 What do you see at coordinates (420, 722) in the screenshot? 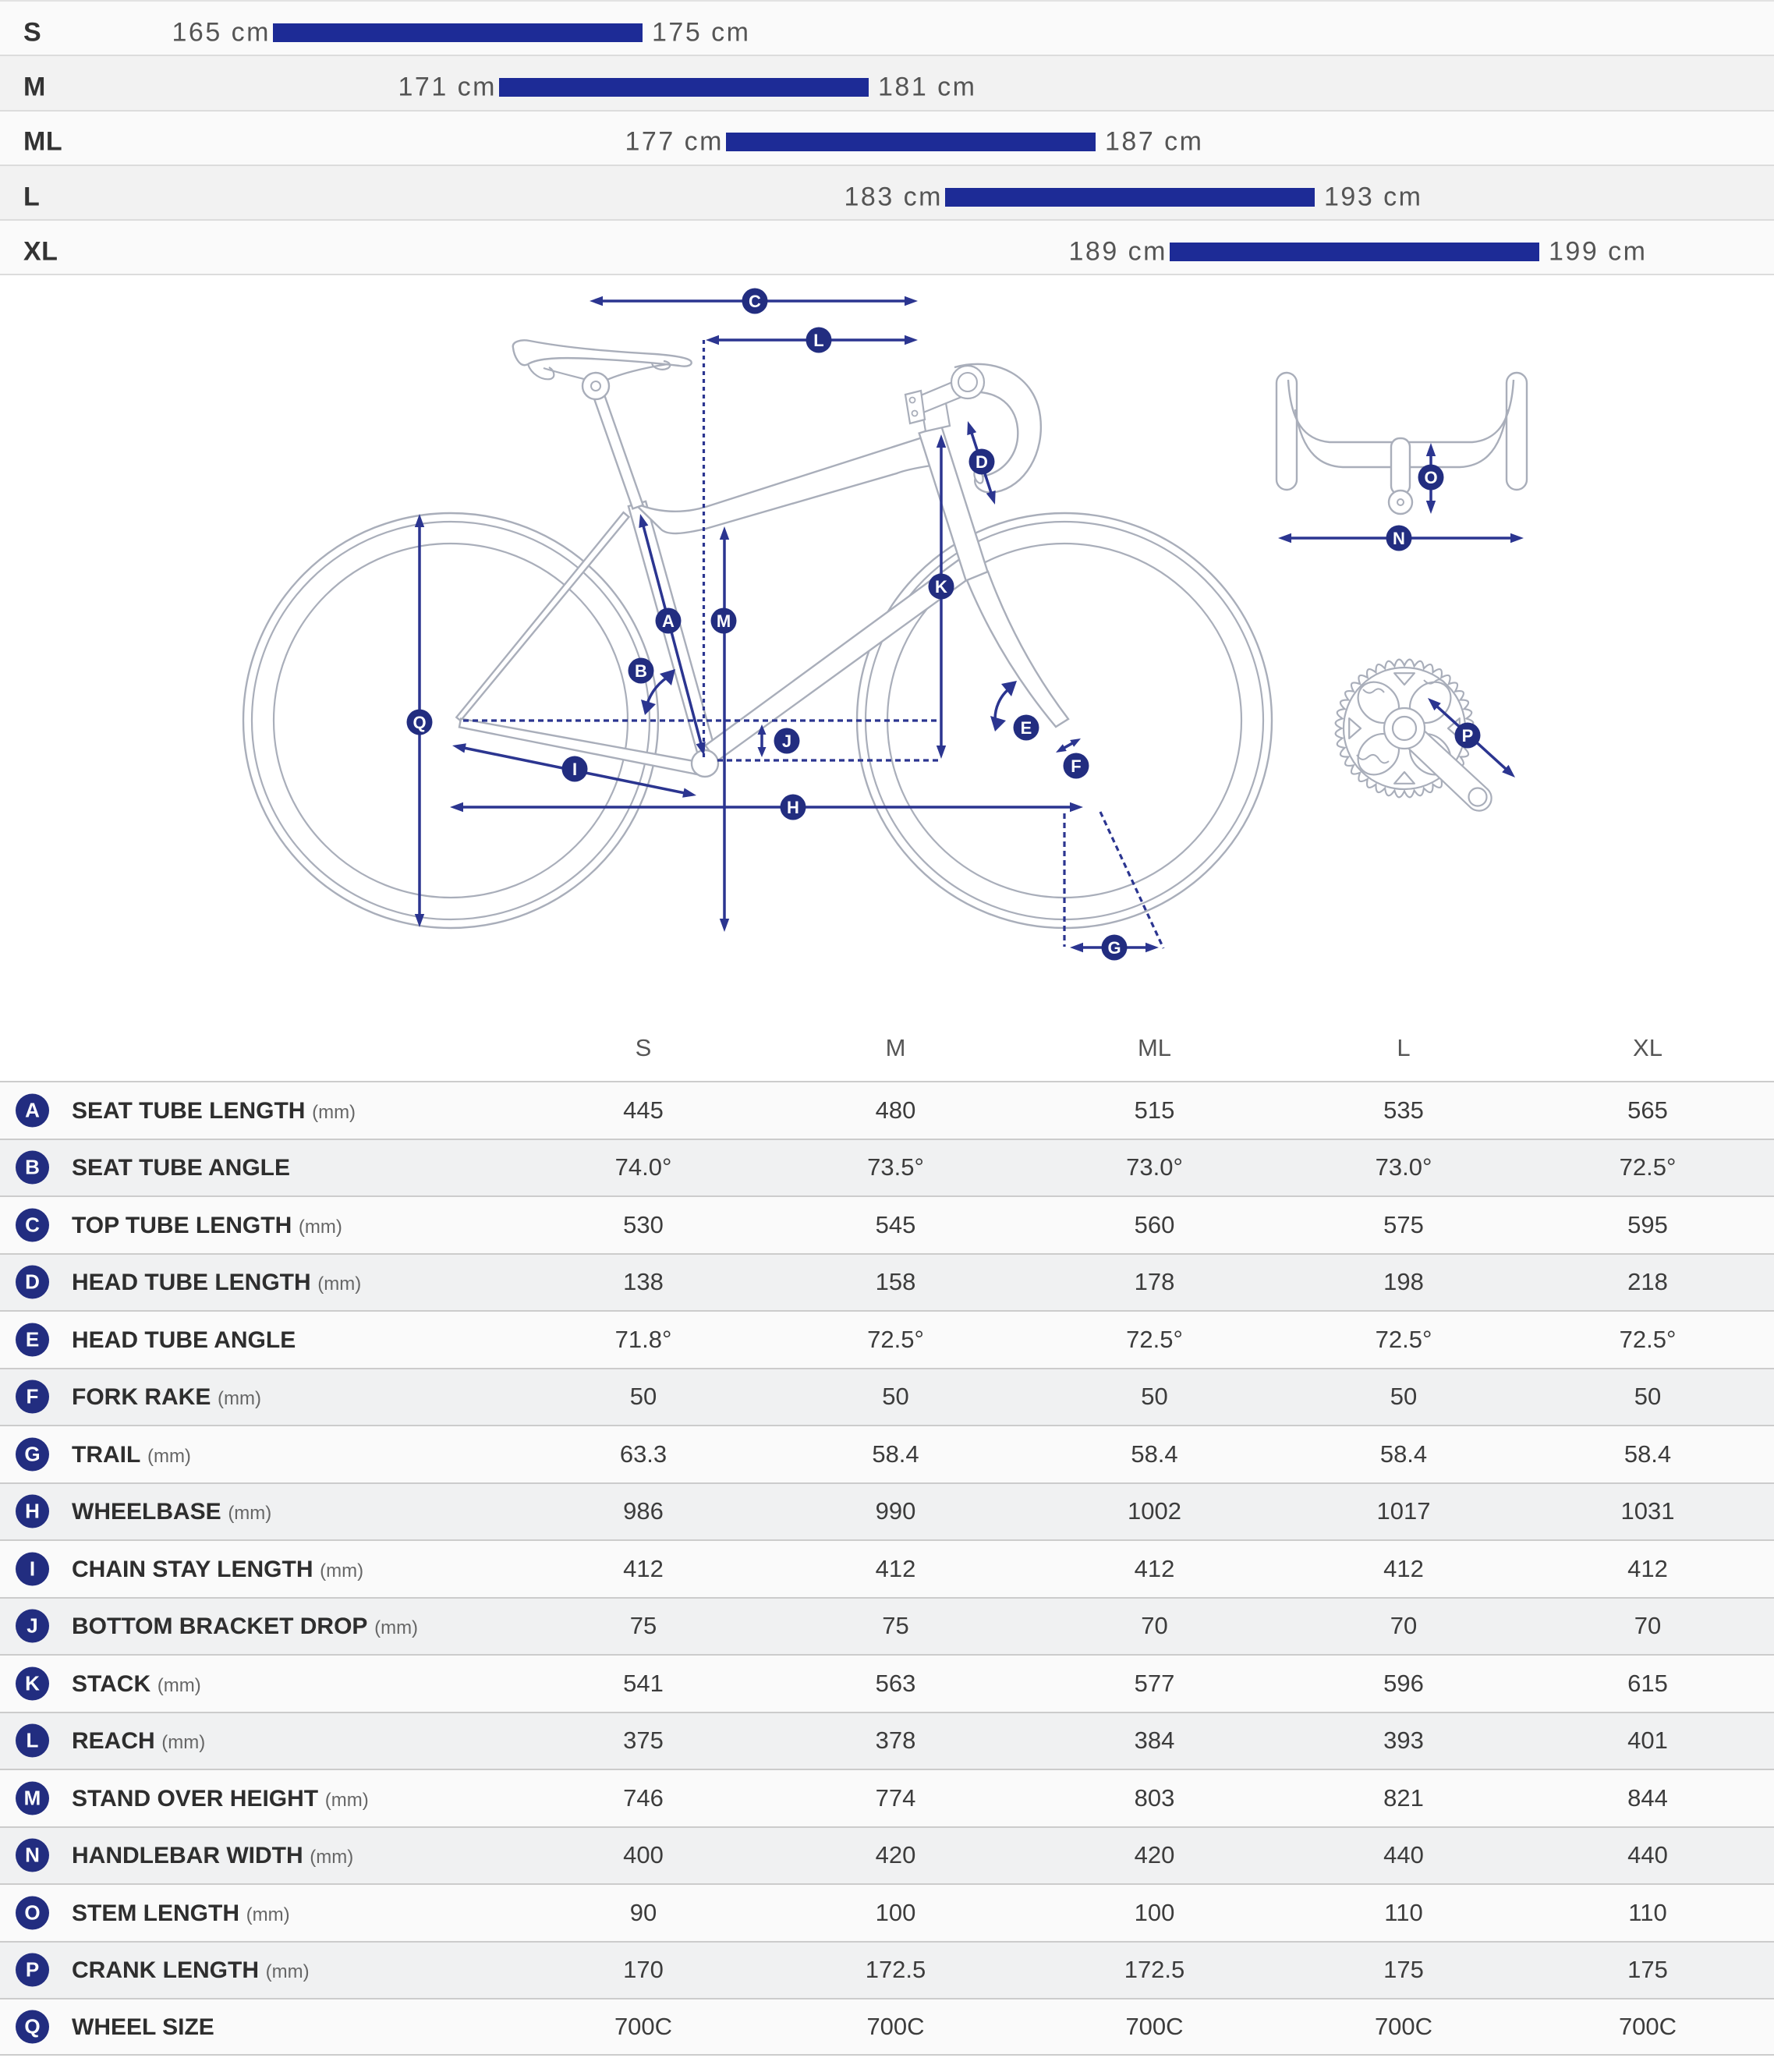
I see `svg-text: Q` at bounding box center [420, 722].